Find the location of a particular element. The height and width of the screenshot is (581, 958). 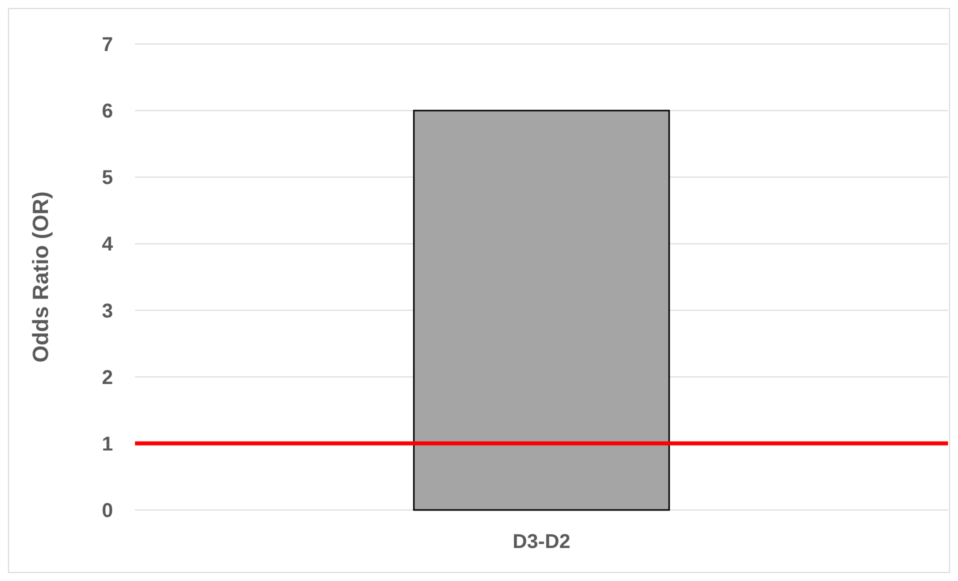

y-tick-label: 2 is located at coordinates (107, 377).